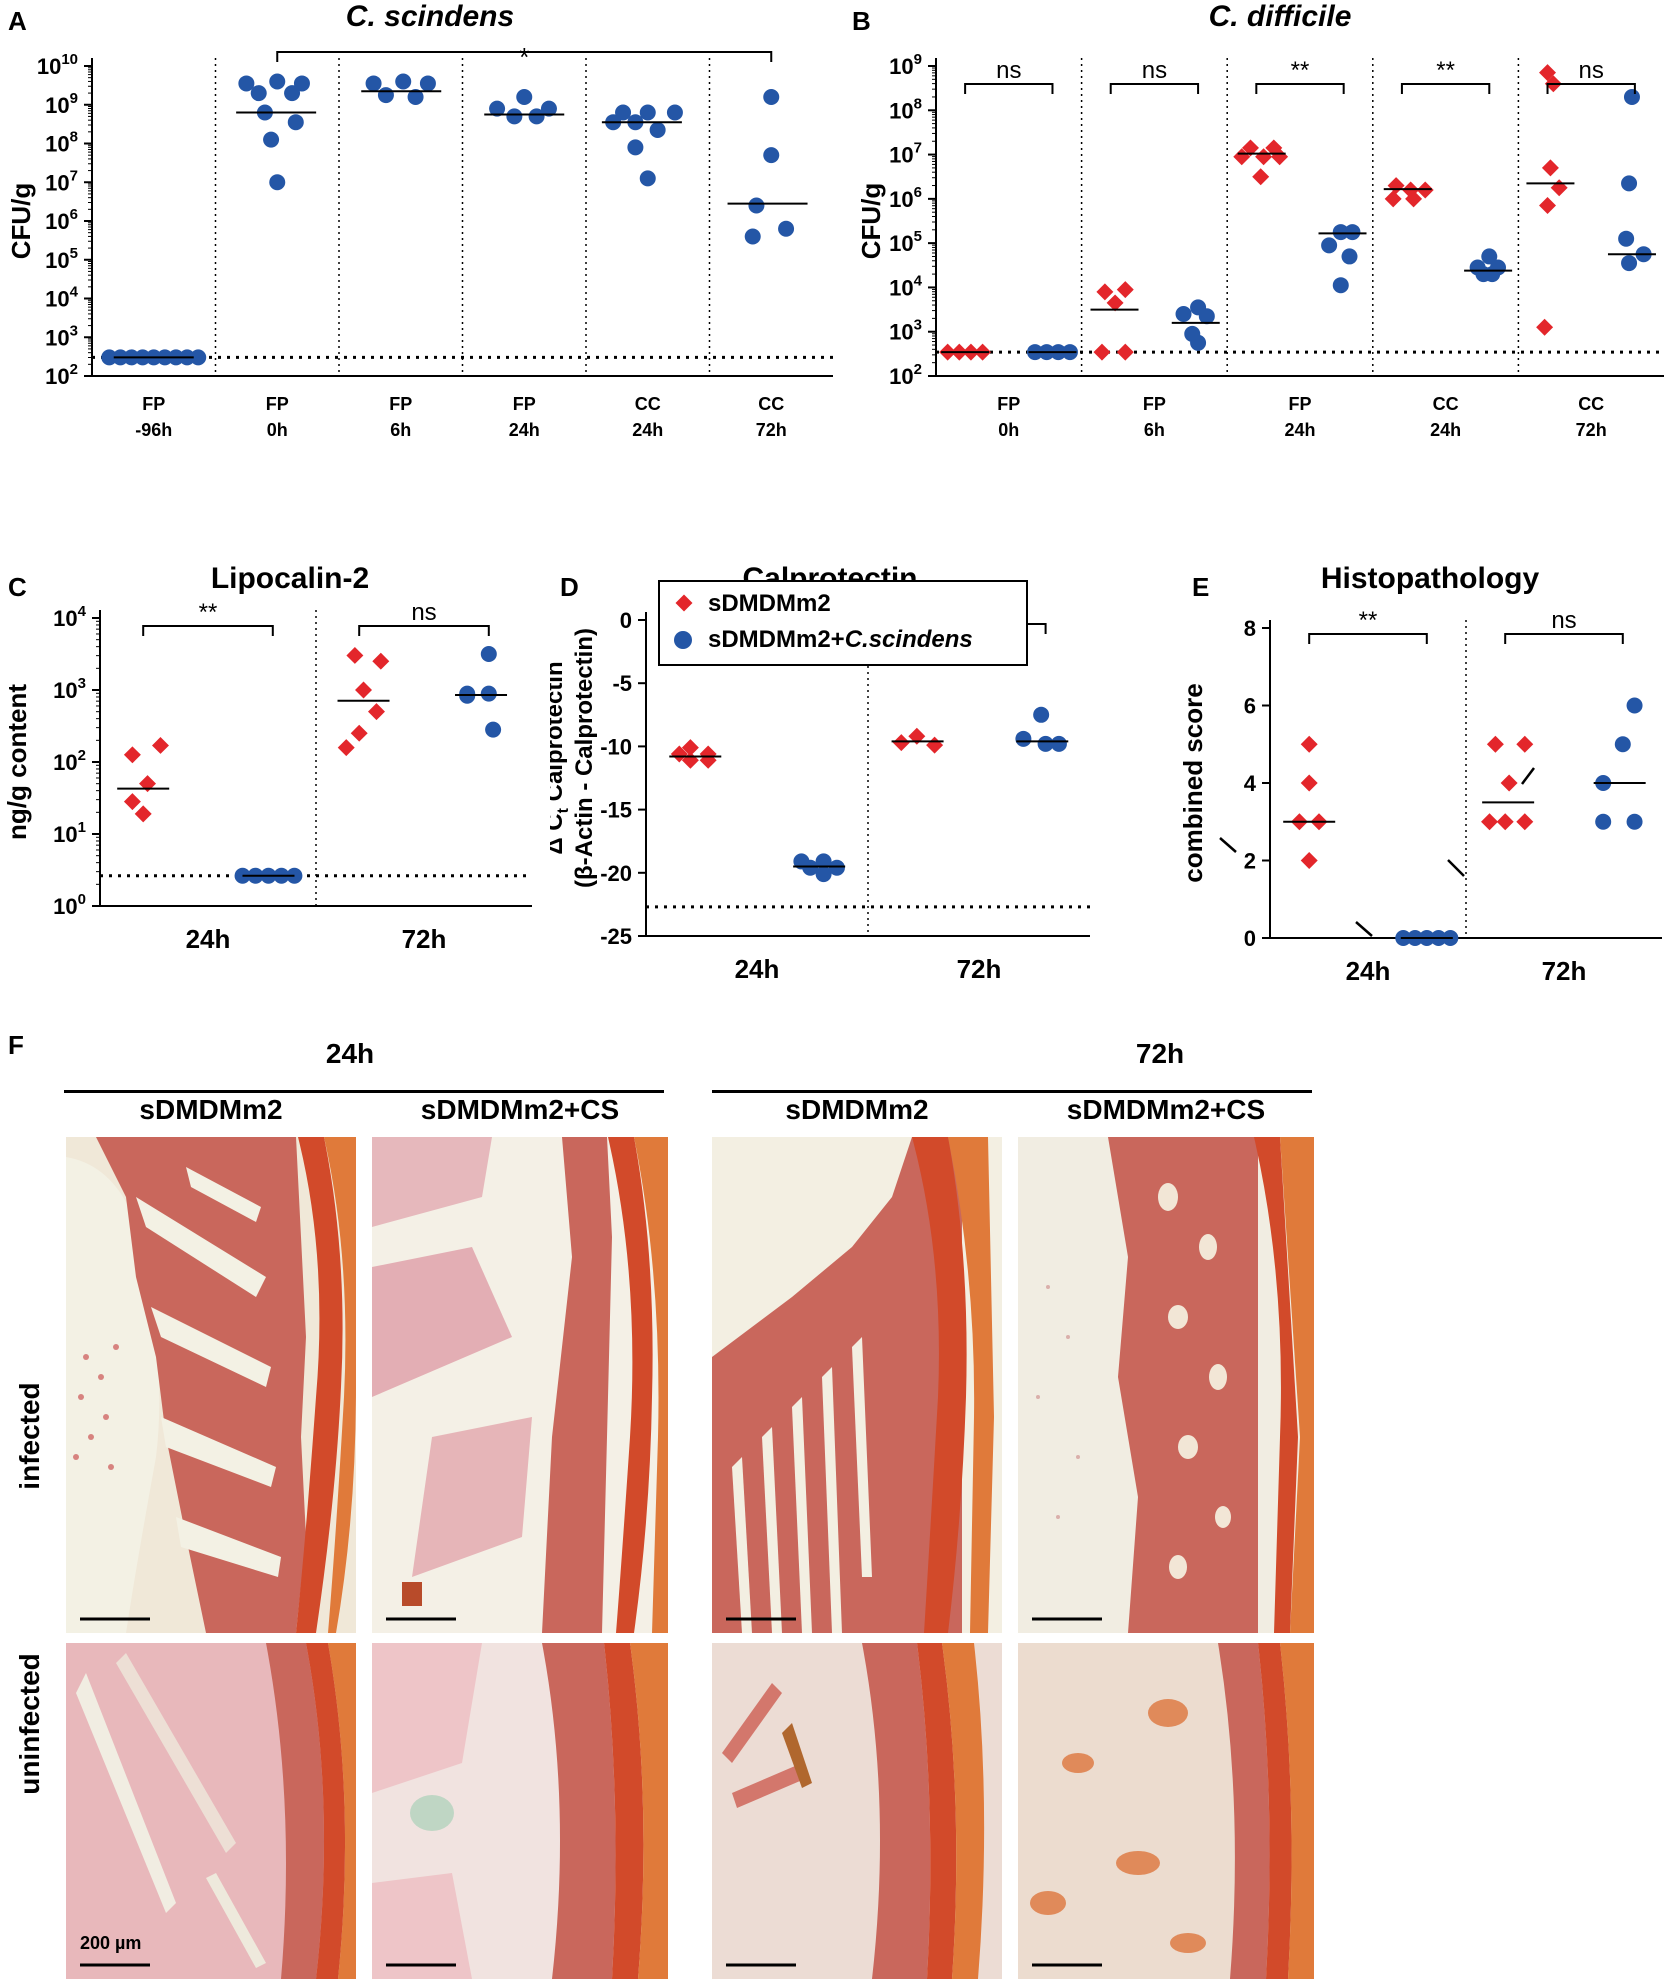 The width and height of the screenshot is (1679, 1981). Describe the element at coordinates (1430, 578) in the screenshot. I see `chart-title-e: Histopathology` at that location.